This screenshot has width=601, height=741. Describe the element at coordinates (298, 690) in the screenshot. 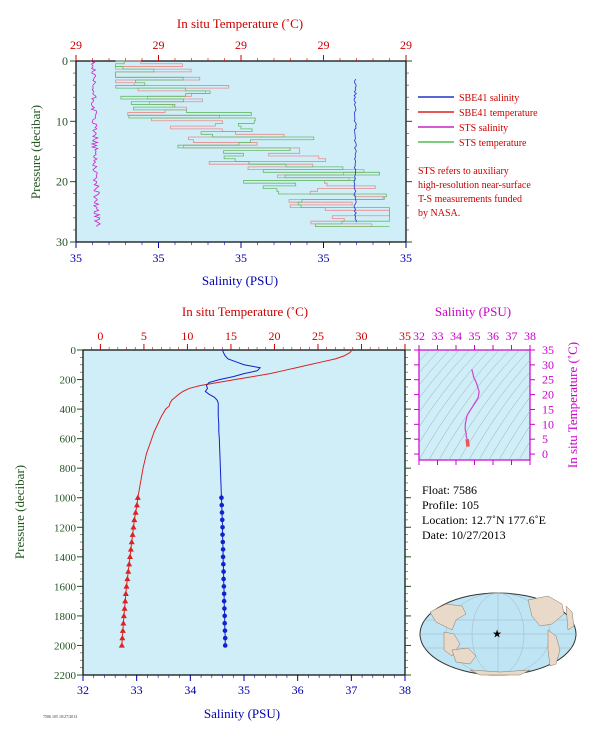

I see `main-sal-tick-label: 36` at that location.